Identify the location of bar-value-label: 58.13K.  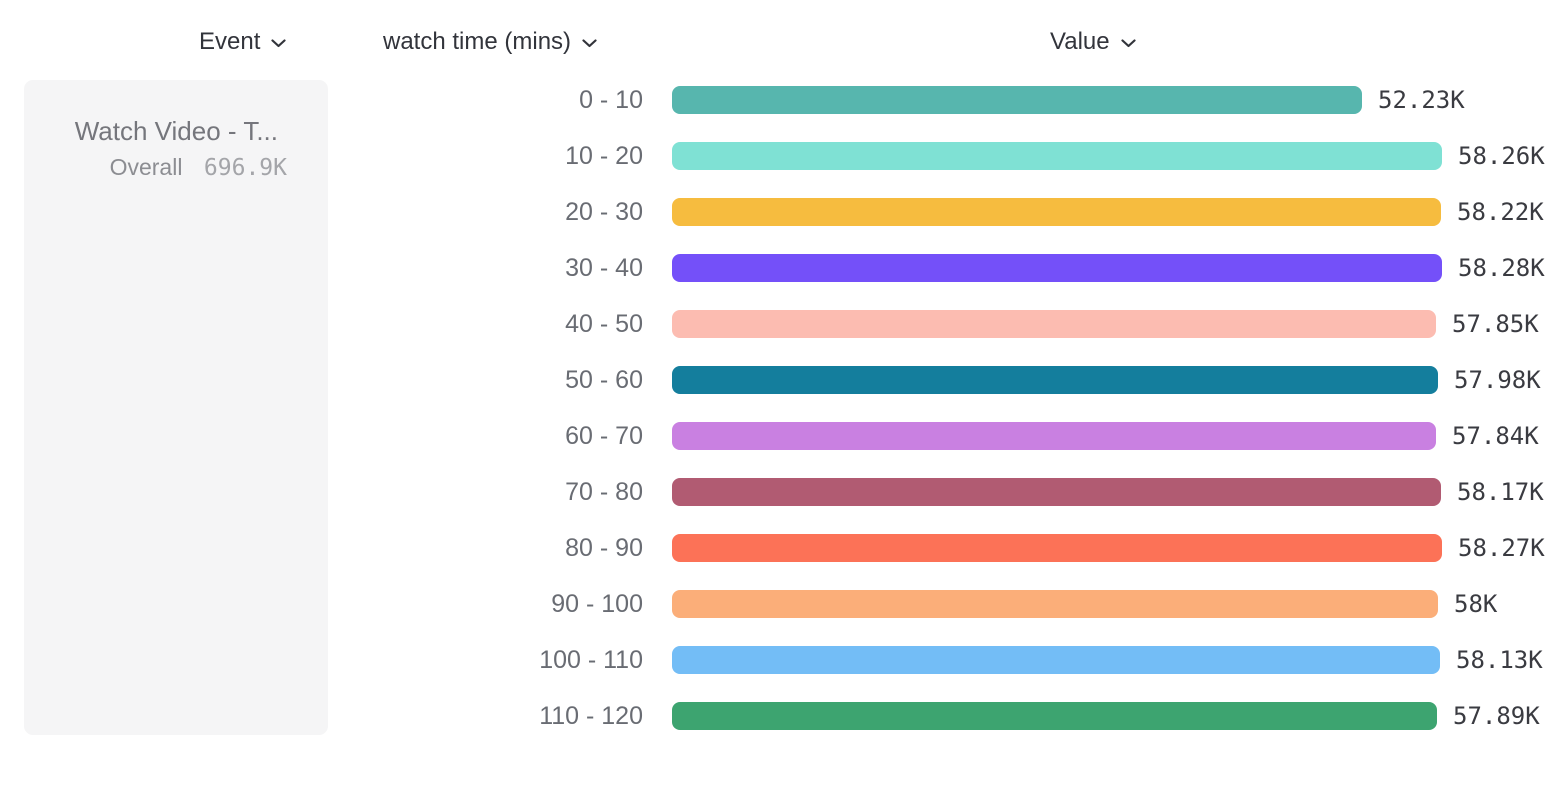
(1499, 660).